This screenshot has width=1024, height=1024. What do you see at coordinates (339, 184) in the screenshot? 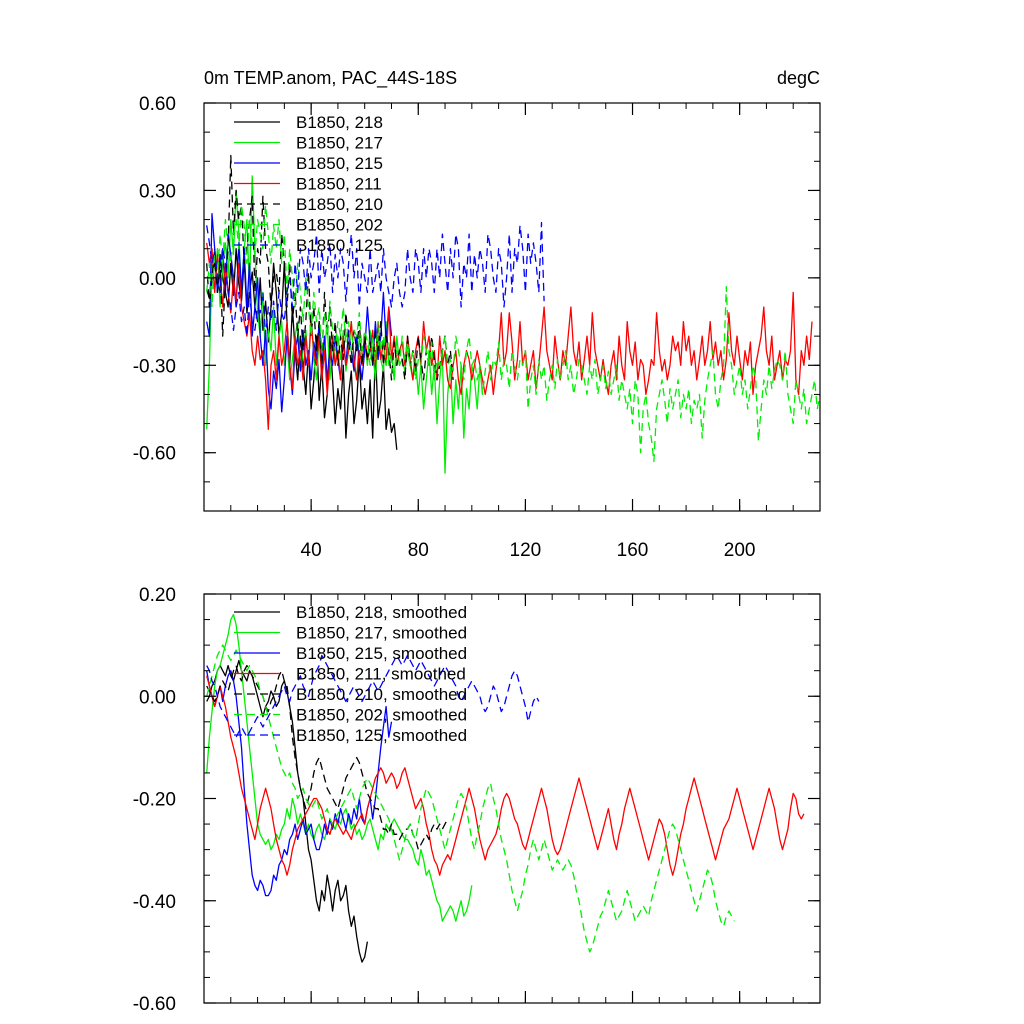
I see `legend-label: B1850, 211` at bounding box center [339, 184].